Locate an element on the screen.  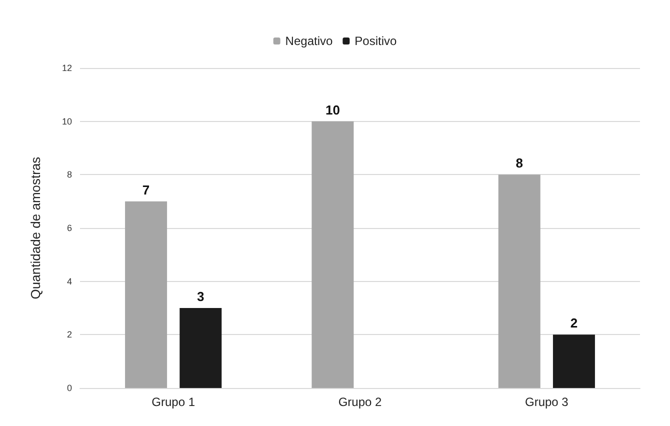
legend-label: Positivo is located at coordinates (376, 41).